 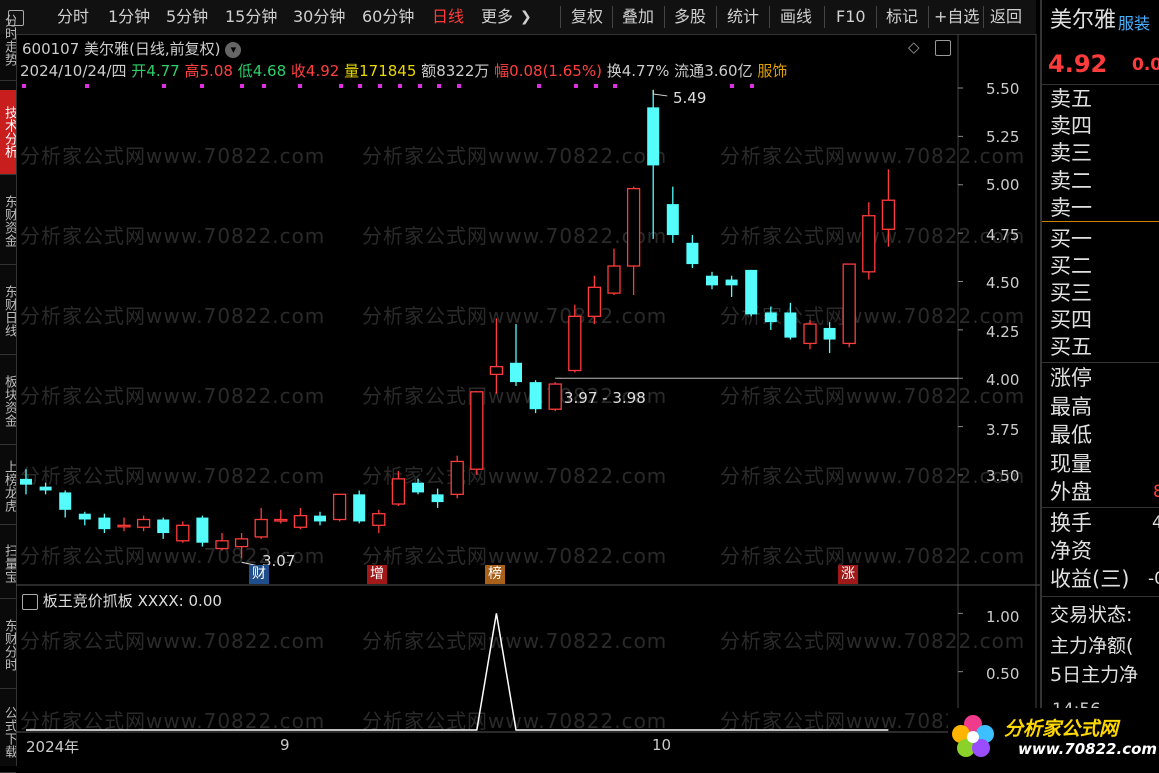 What do you see at coordinates (352, 71) in the screenshot?
I see `volume-label: 量` at bounding box center [352, 71].